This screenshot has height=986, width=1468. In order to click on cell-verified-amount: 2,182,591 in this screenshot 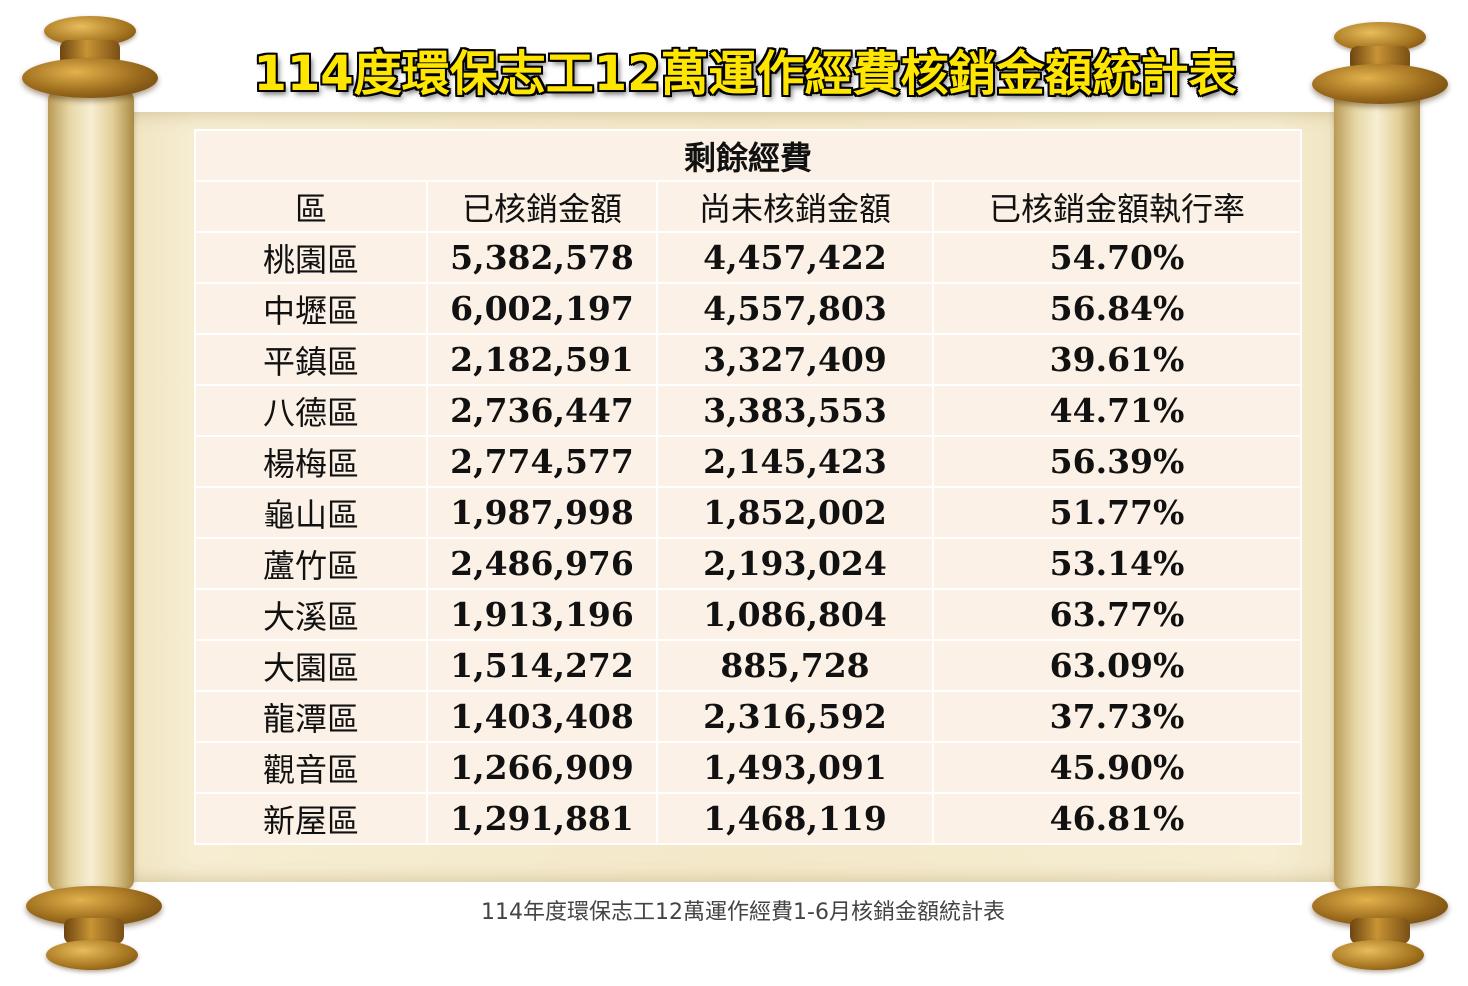, I will do `click(542, 359)`.